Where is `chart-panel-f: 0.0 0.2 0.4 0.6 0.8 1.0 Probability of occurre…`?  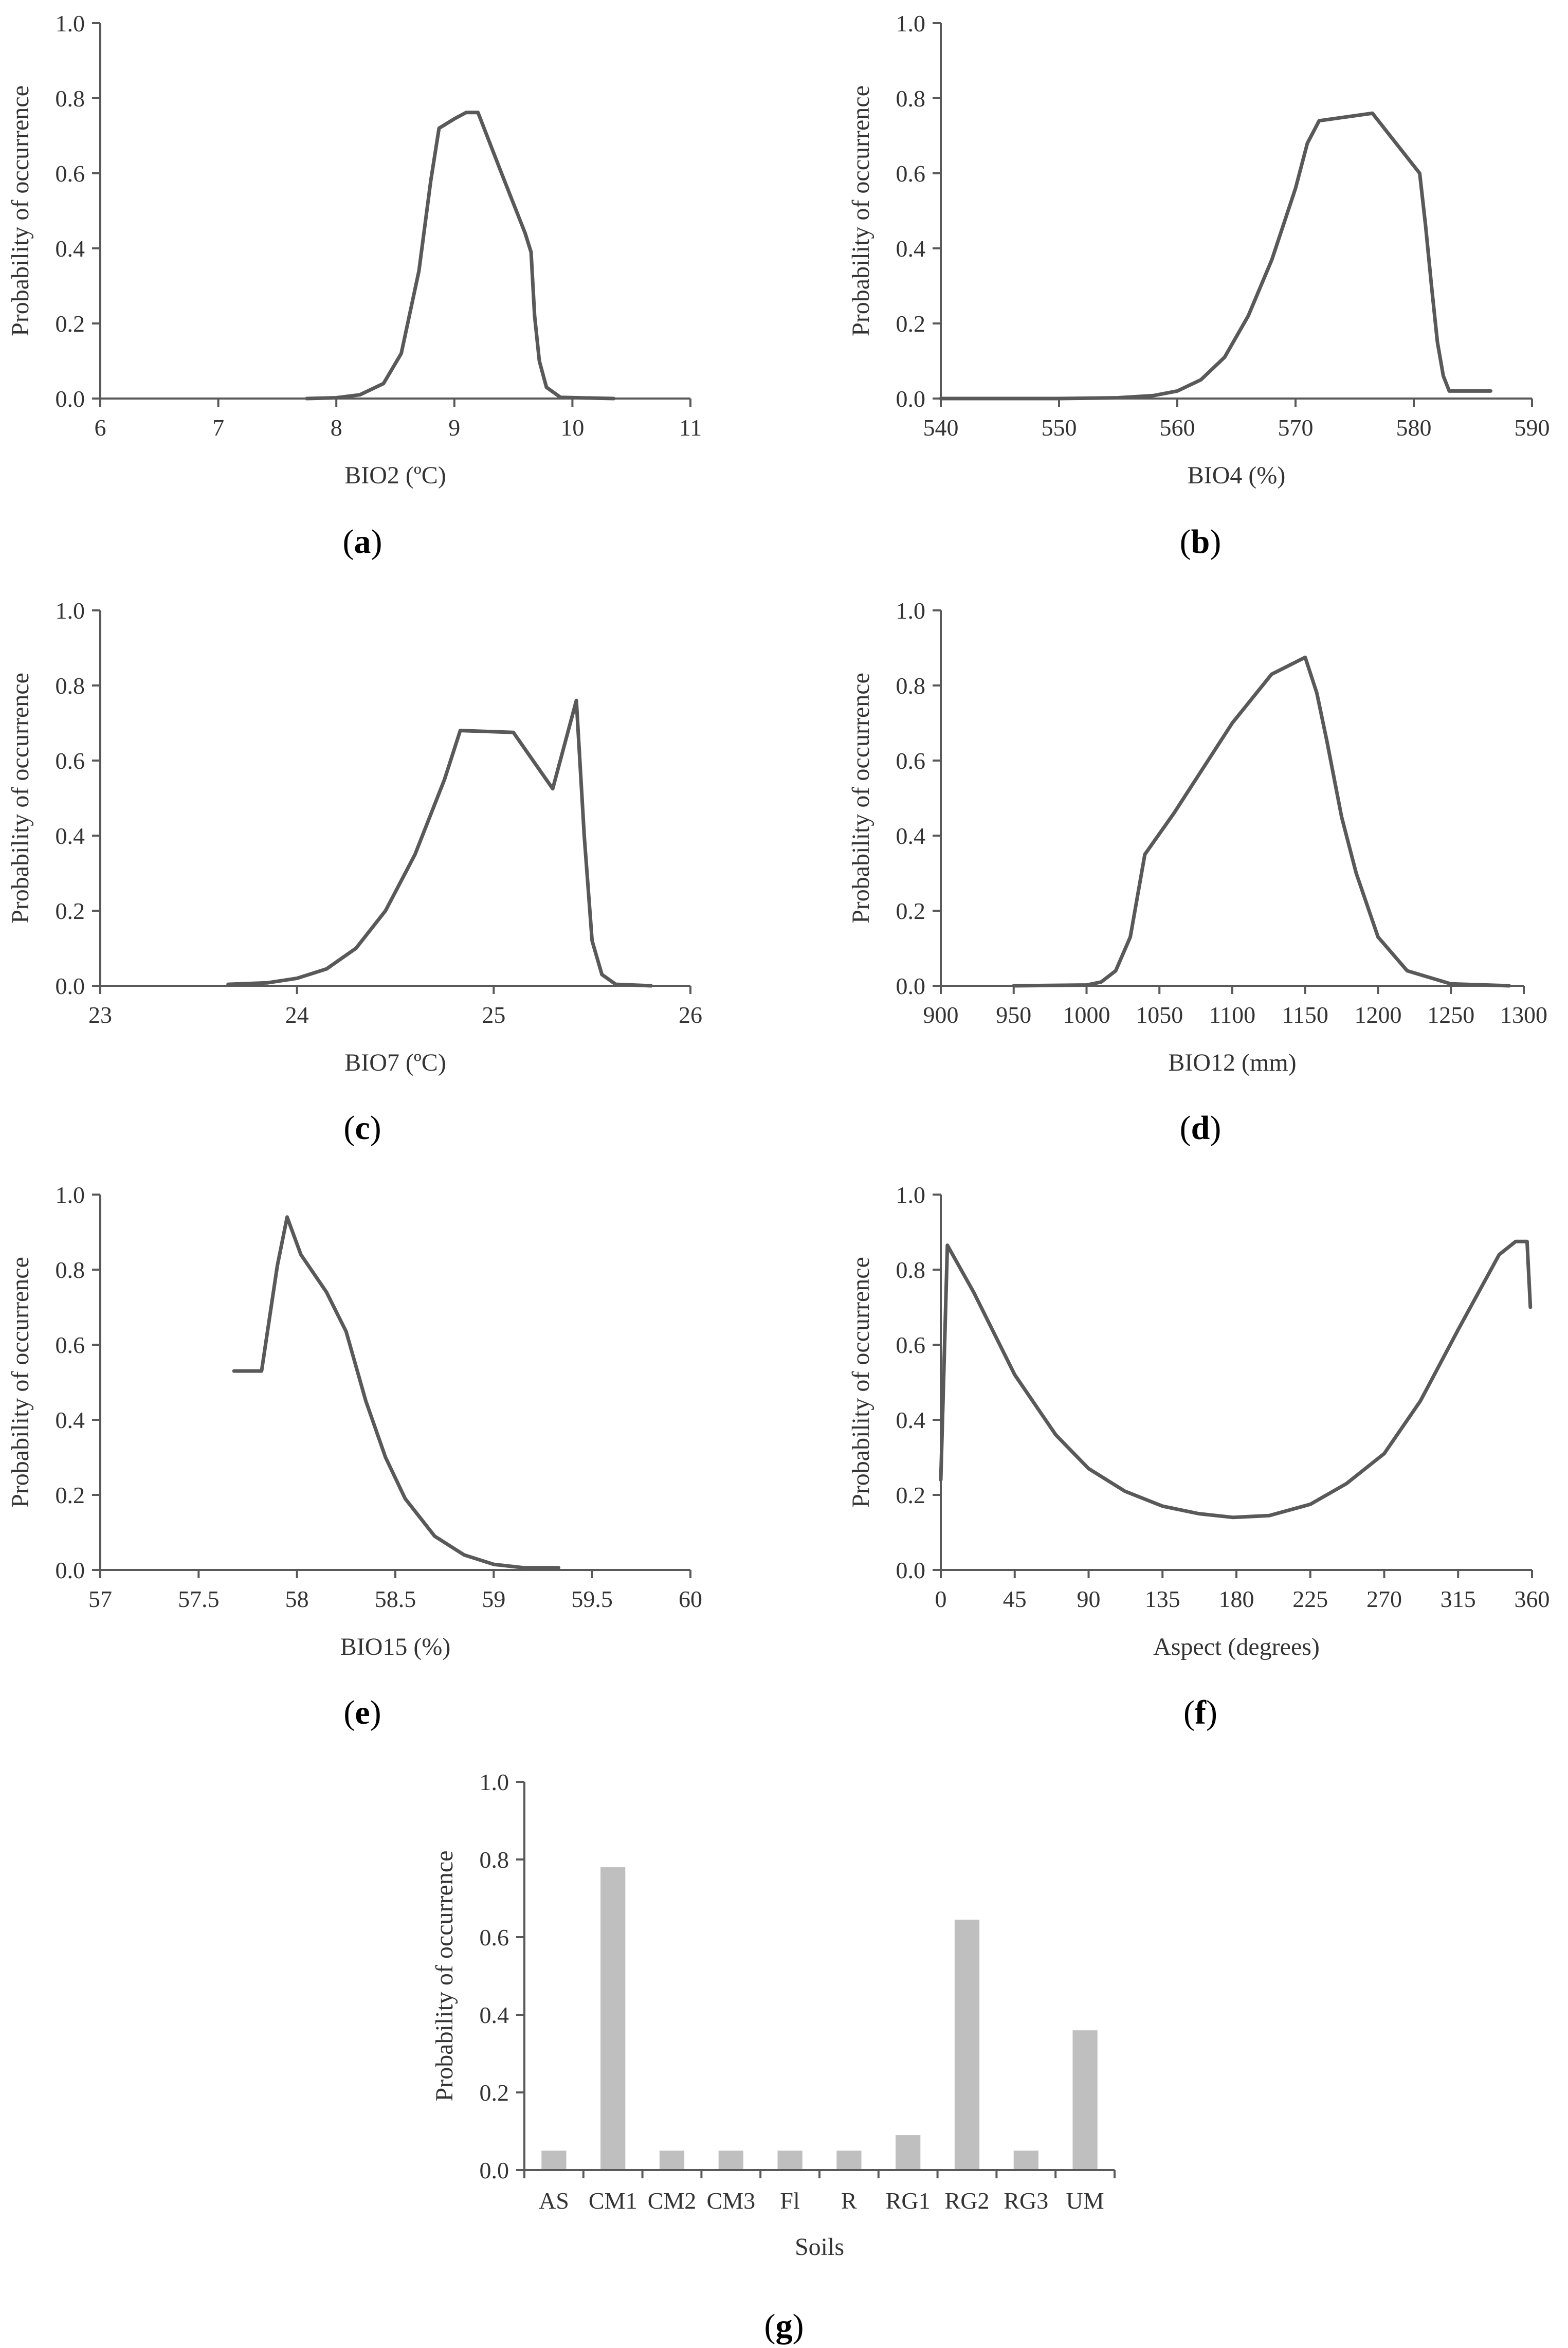
chart-panel-f: 0.0 0.2 0.4 0.6 0.8 1.0 Probability of occurre… is located at coordinates (1198, 1457).